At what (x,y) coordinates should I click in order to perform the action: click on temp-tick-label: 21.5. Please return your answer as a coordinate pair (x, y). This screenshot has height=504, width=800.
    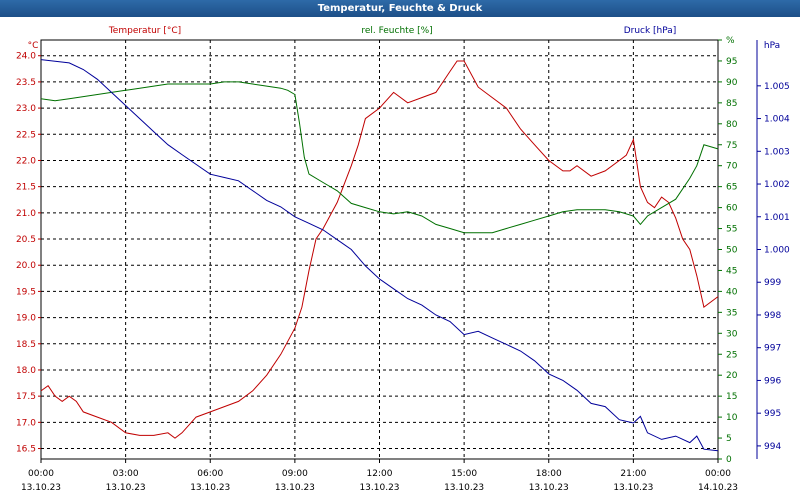
    Looking at the image, I should click on (26, 188).